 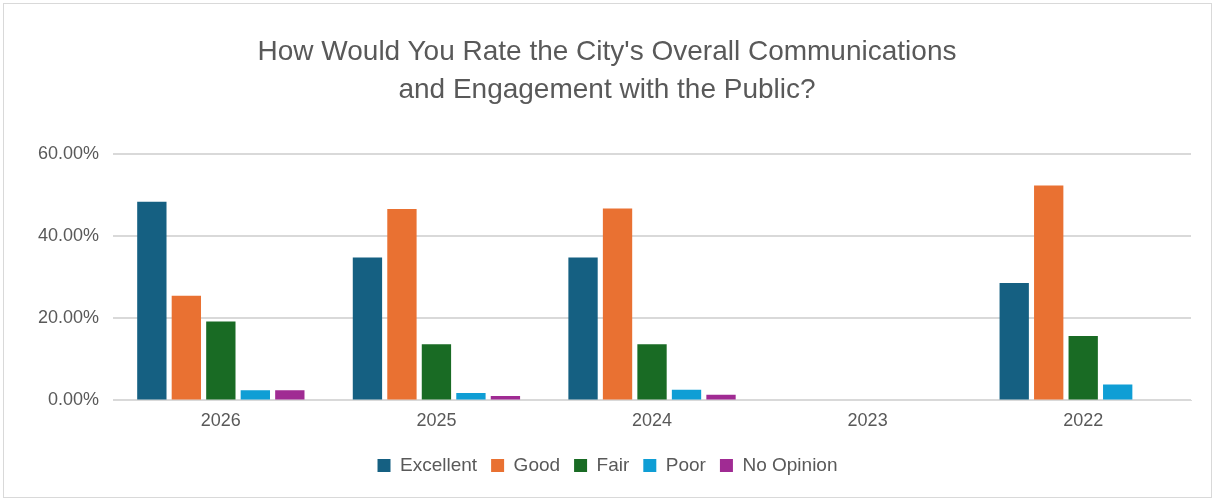 What do you see at coordinates (867, 420) in the screenshot?
I see `x-tick-label: 2023` at bounding box center [867, 420].